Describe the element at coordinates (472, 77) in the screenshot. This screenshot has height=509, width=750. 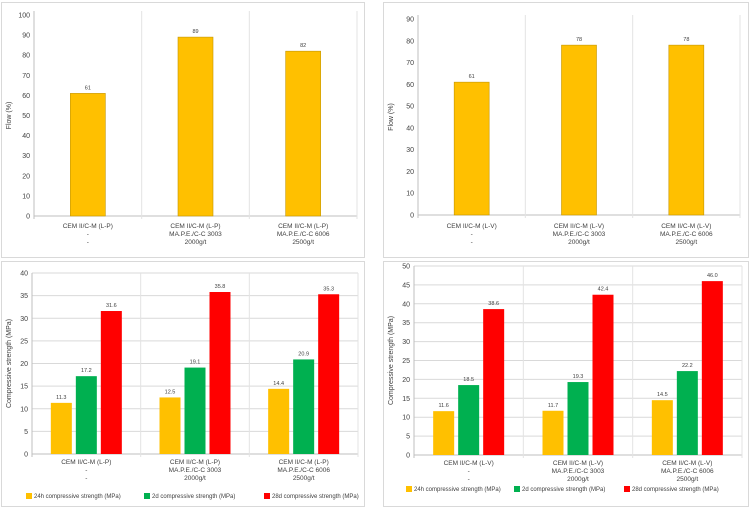
I see `data-label: 61` at that location.